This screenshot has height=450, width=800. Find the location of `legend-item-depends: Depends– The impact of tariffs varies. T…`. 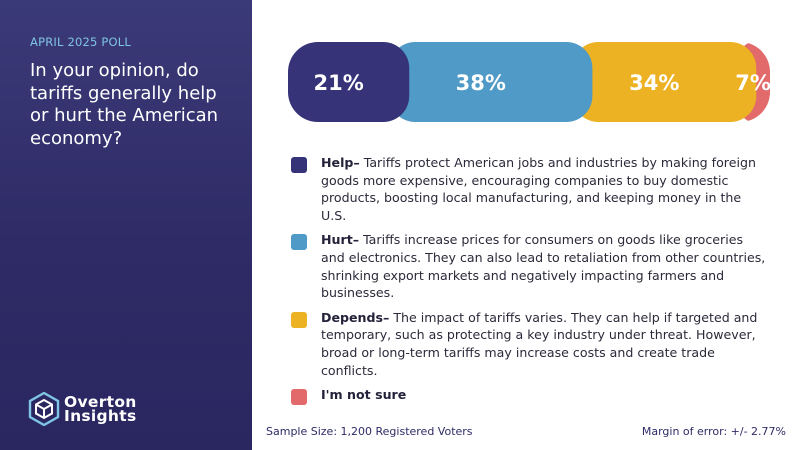

legend-item-depends: Depends– The impact of tariffs varies. T… is located at coordinates (530, 344).